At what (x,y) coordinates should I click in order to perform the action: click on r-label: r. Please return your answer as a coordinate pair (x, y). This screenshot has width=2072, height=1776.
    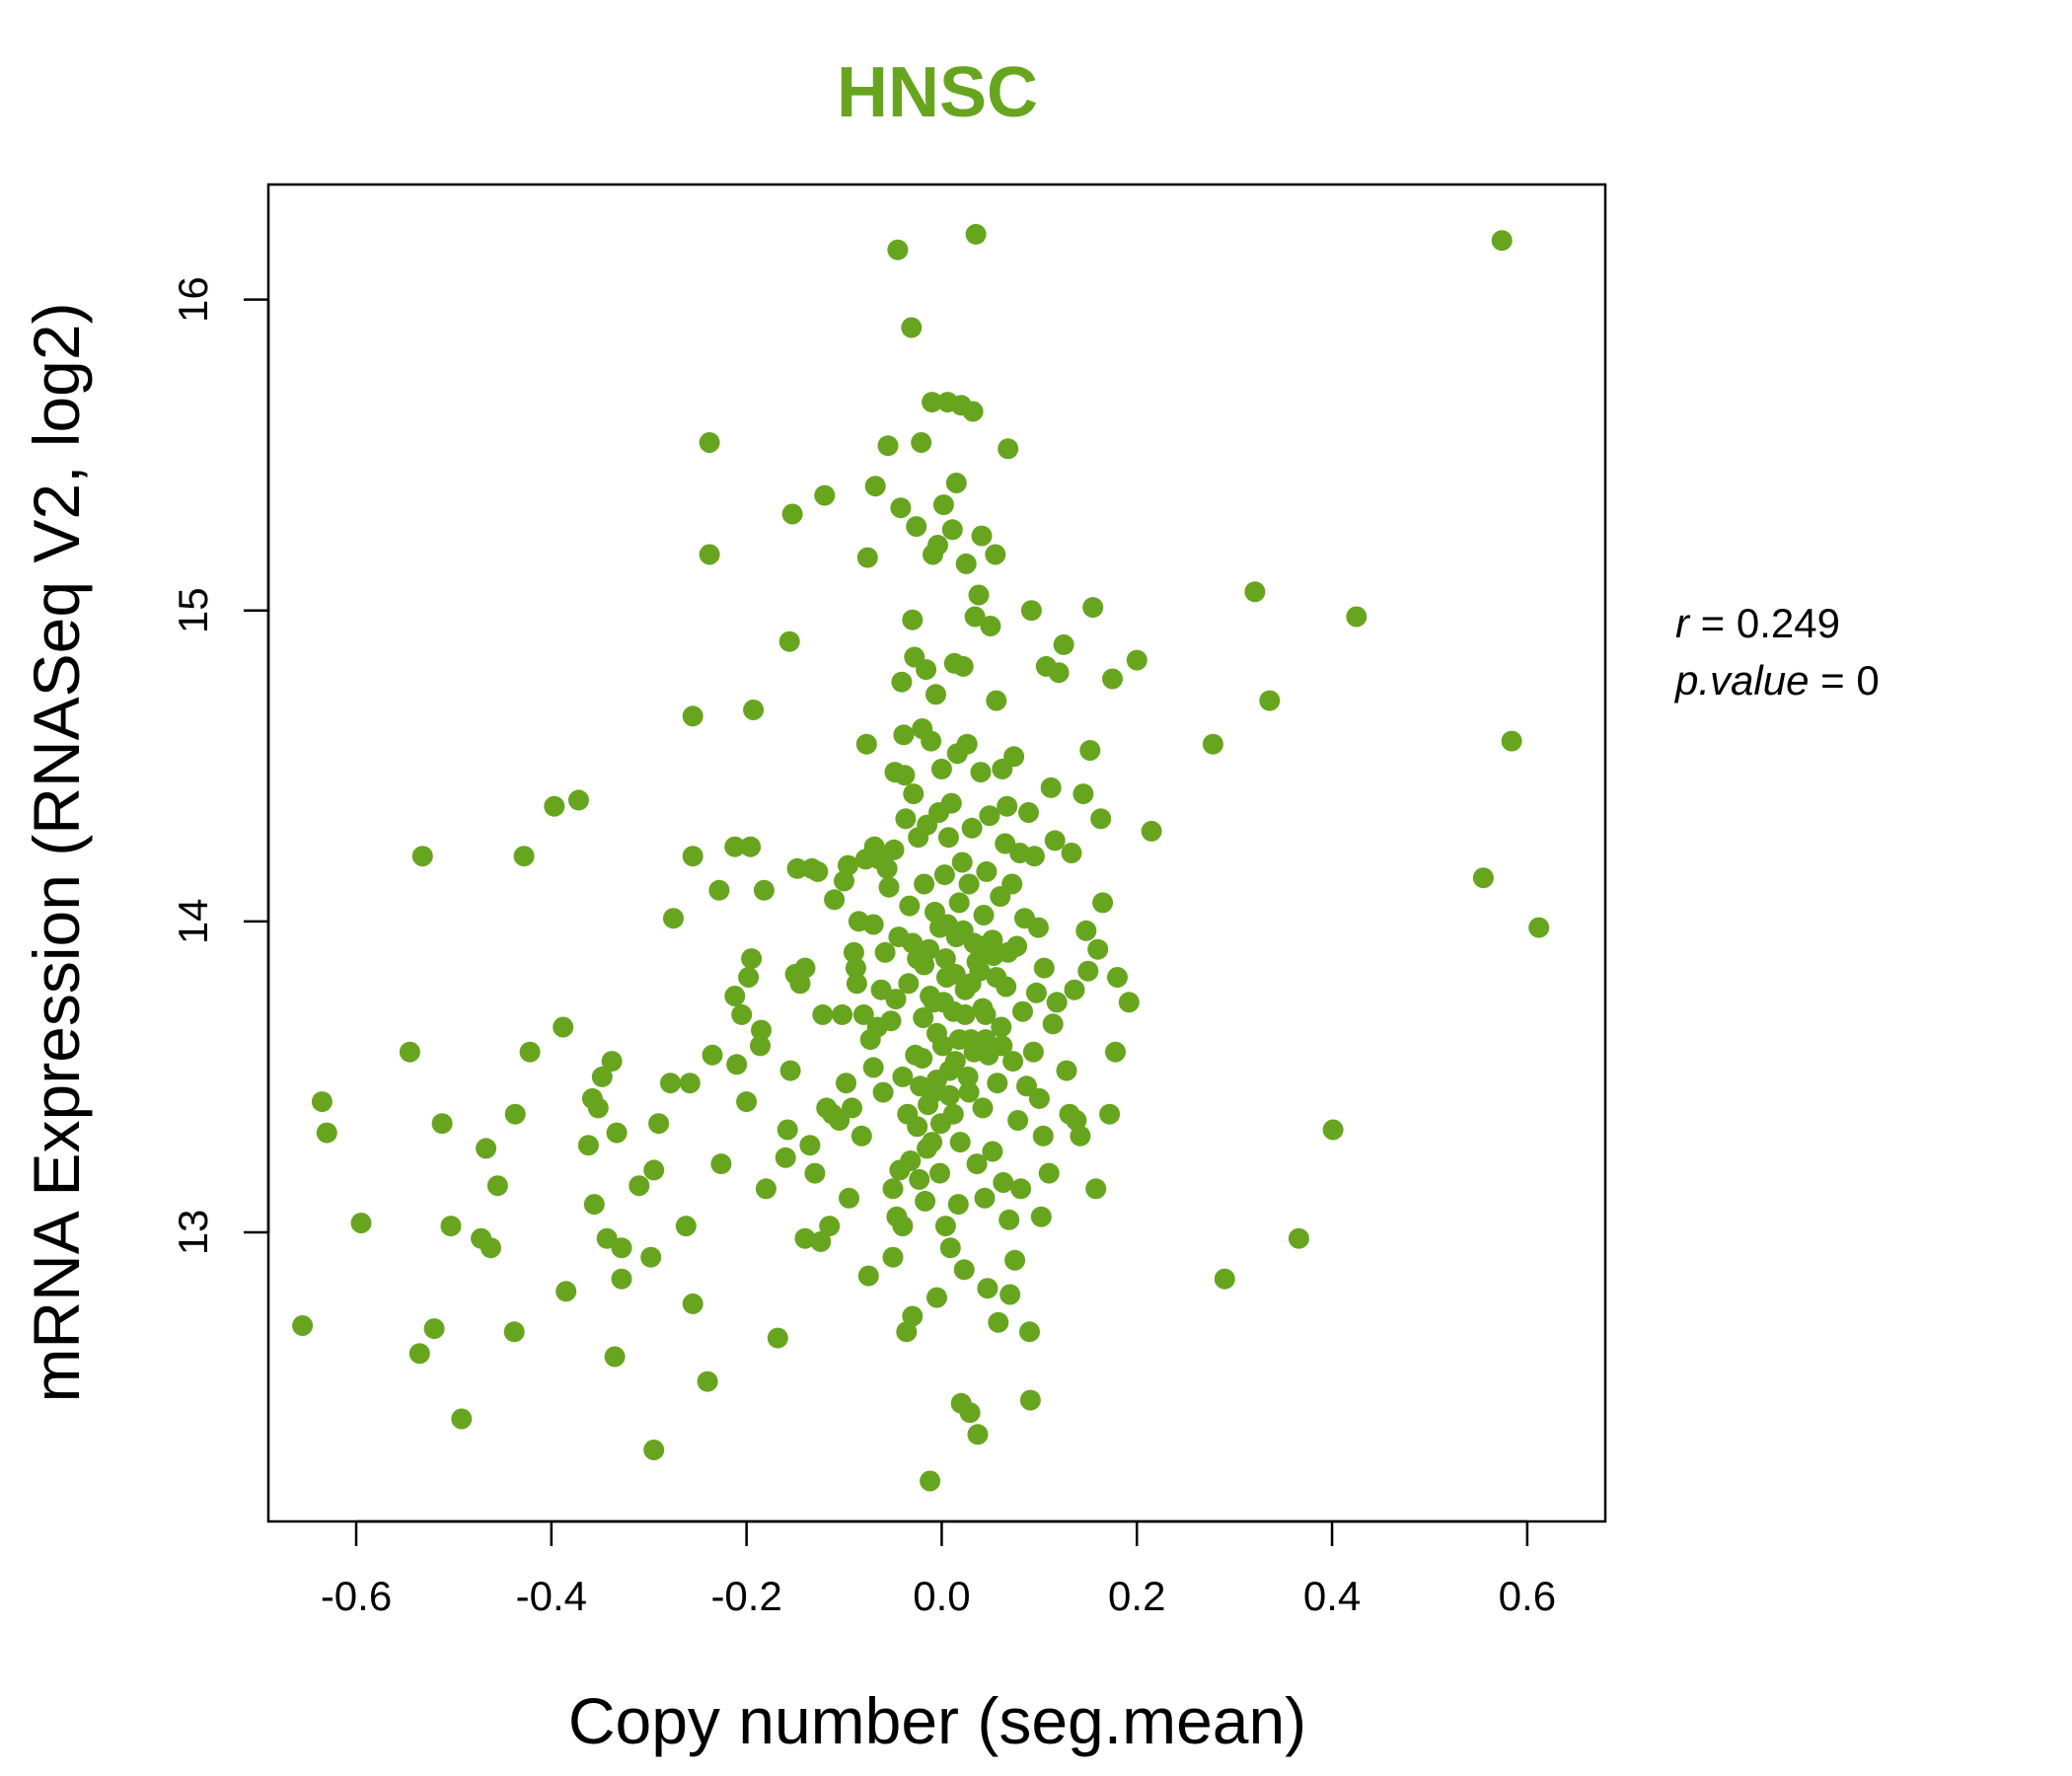
    Looking at the image, I should click on (1683, 623).